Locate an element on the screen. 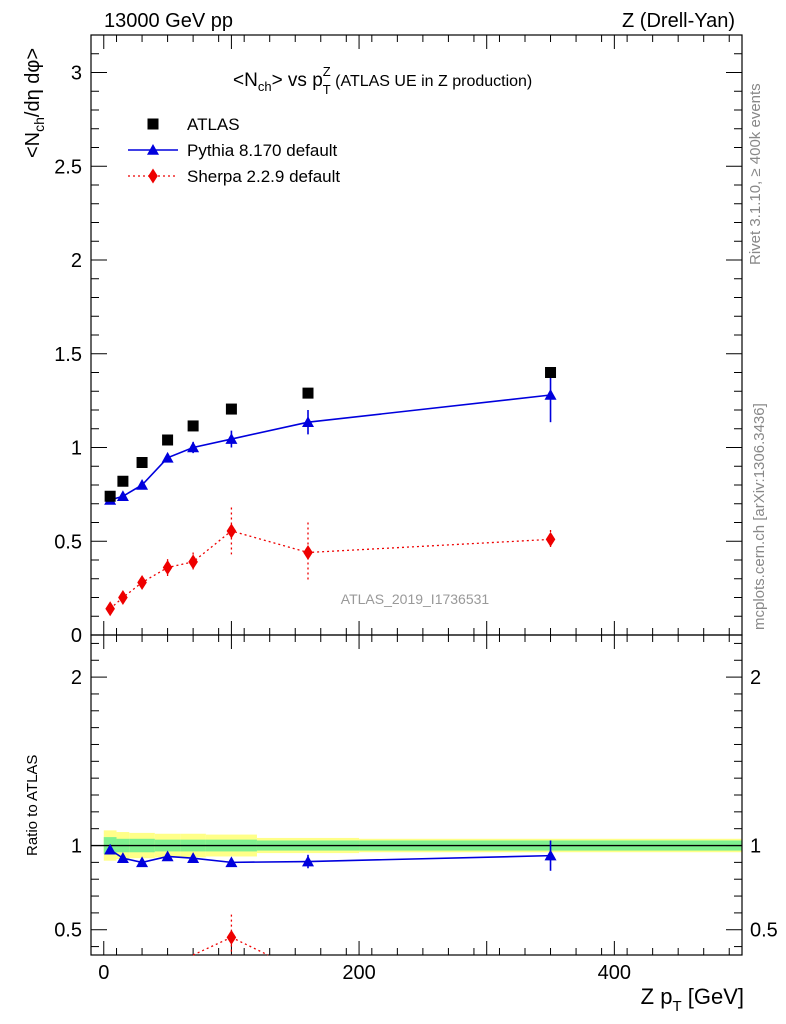  ratio-y-tick-label-right: 1 is located at coordinates (755, 847).